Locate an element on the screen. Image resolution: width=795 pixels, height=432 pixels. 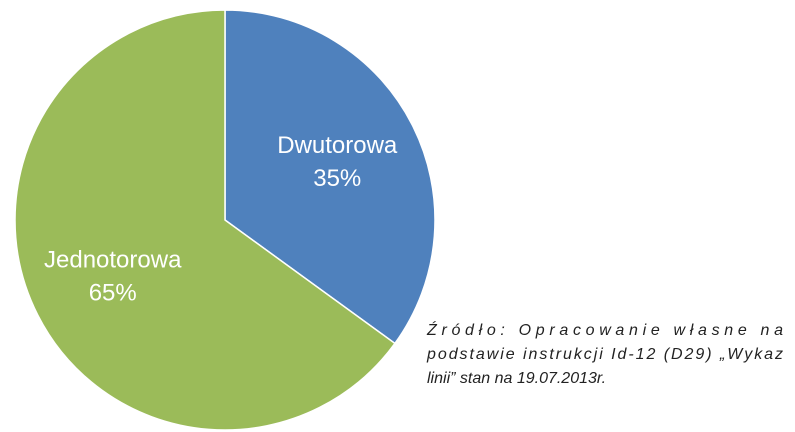
slice-value-label: 65% is located at coordinates (113, 293).